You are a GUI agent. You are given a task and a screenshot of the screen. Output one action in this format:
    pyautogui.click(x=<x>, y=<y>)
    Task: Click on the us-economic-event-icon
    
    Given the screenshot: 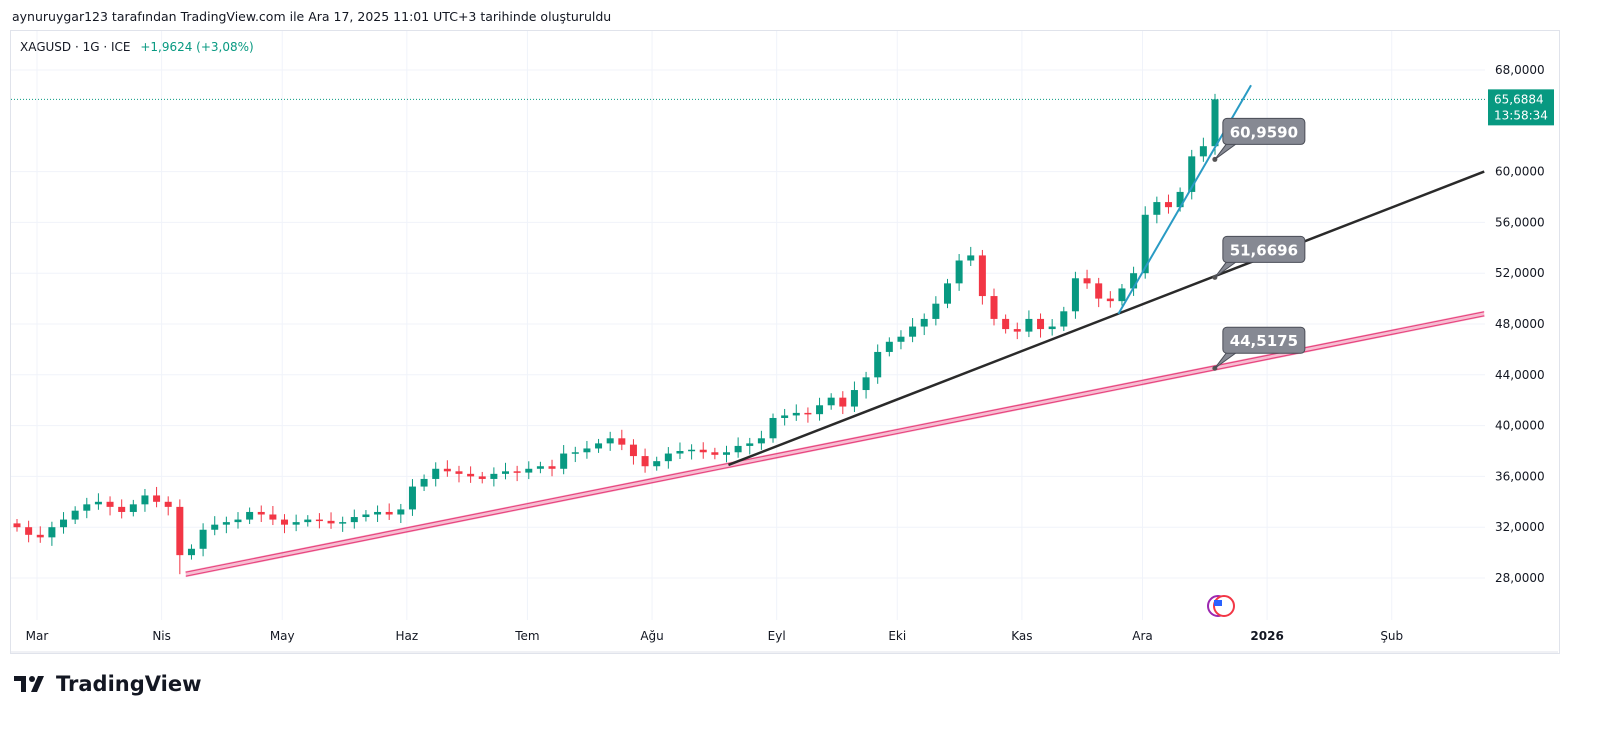 What is the action you would take?
    pyautogui.click(x=1221, y=606)
    